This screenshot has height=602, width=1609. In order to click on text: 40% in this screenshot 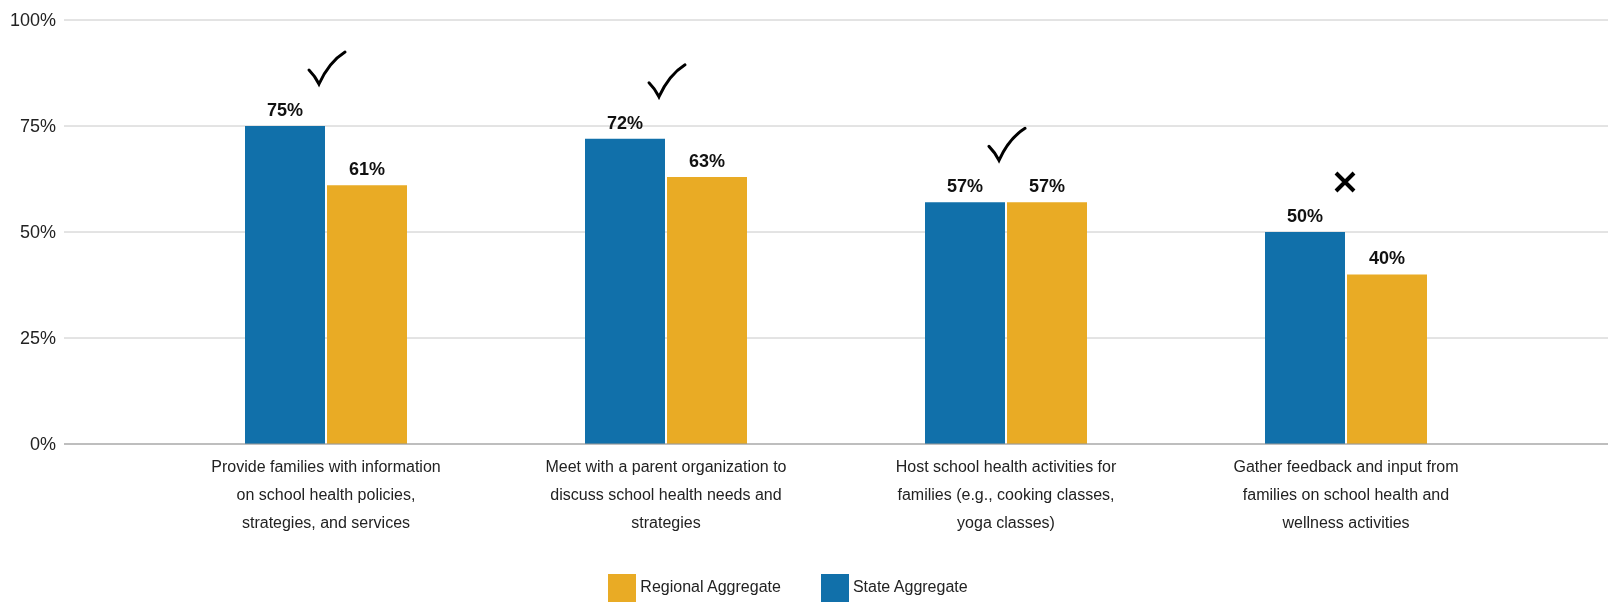, I will do `click(1387, 258)`.